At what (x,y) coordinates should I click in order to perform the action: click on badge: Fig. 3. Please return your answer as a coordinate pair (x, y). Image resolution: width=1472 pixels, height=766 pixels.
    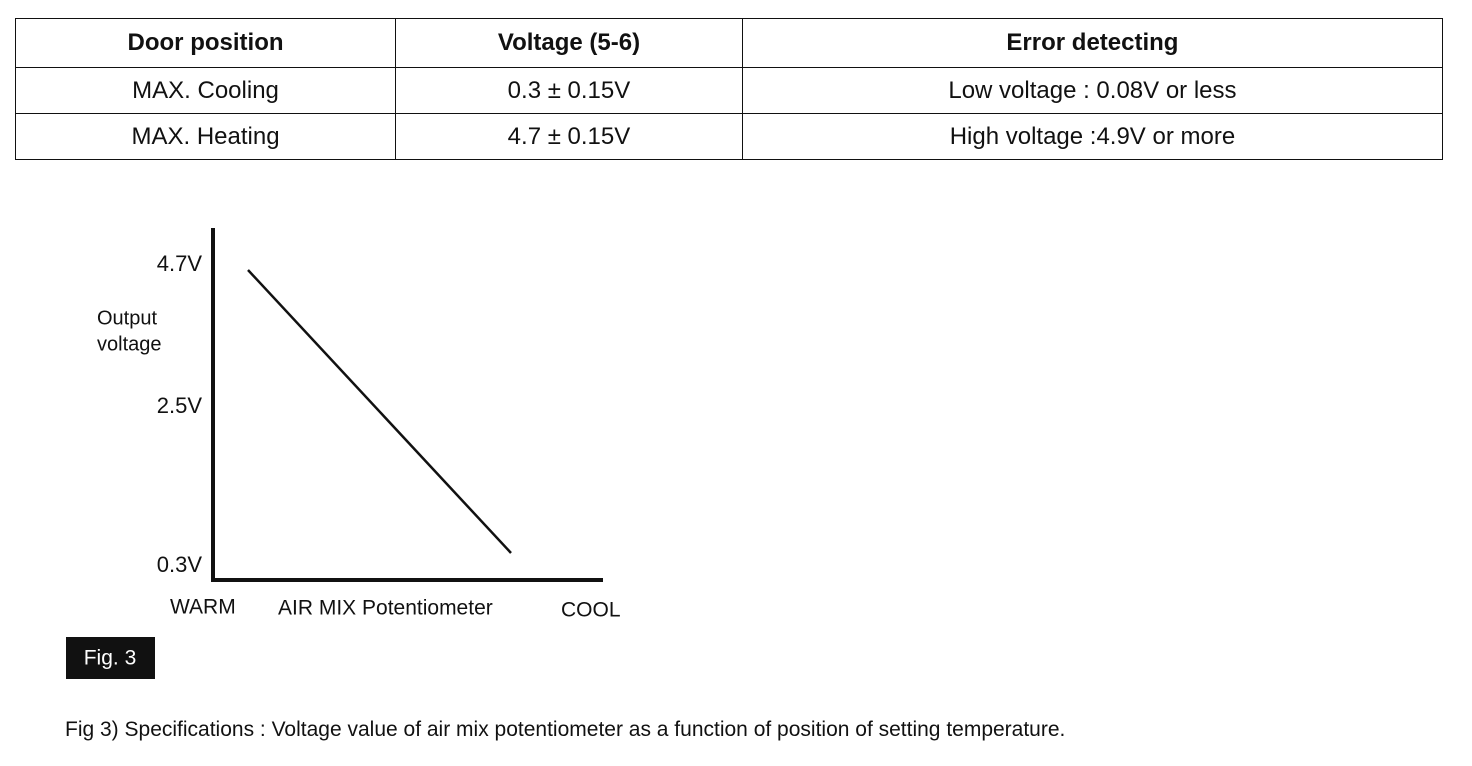
    Looking at the image, I should click on (110, 658).